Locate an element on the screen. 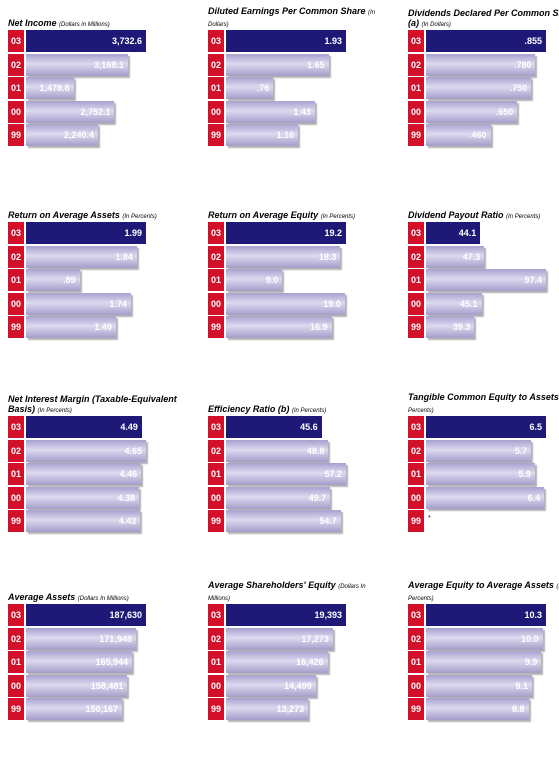 This screenshot has width=559, height=775. bar-value-label: 39.3 is located at coordinates (461, 327).